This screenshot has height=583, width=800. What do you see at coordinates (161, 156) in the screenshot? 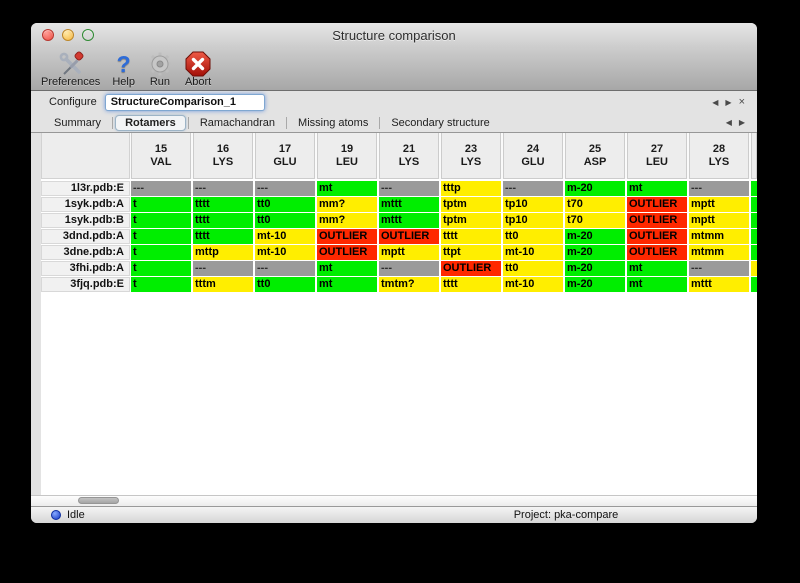
I see `column-header-15-val: 15 VAL` at bounding box center [161, 156].